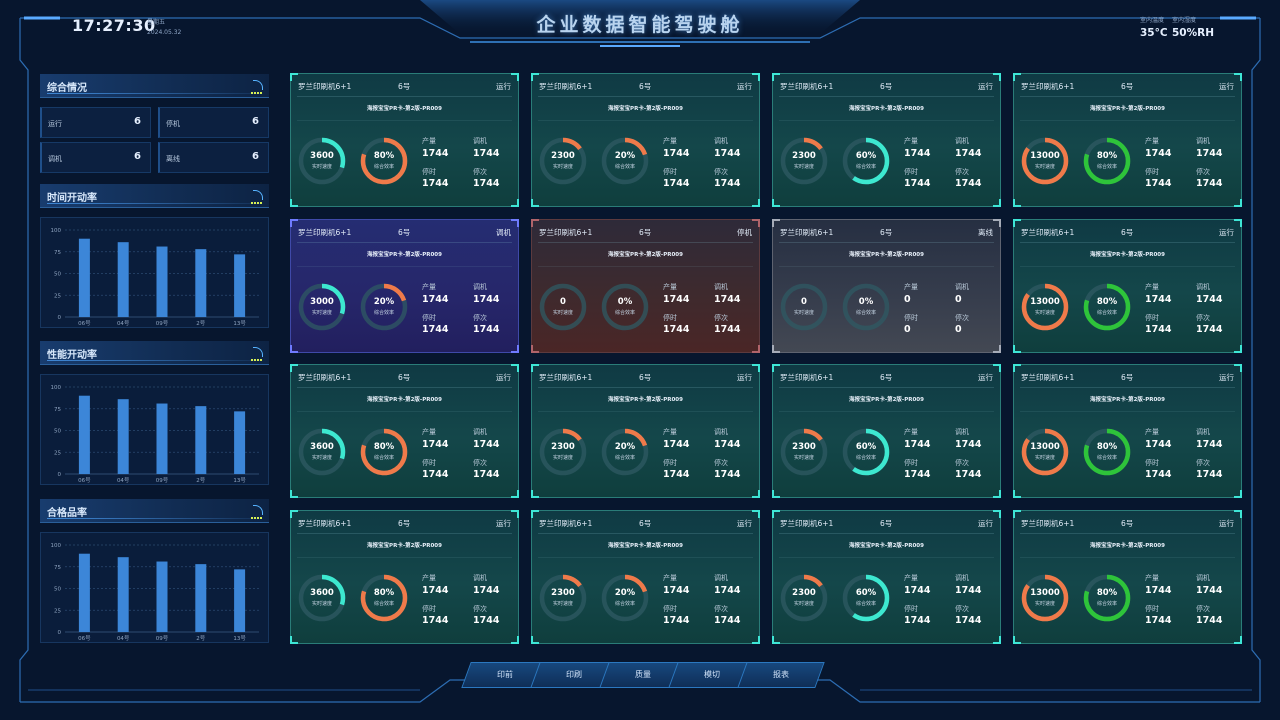 This screenshot has width=1280, height=720. Describe the element at coordinates (213, 122) in the screenshot. I see `stat-stopped: 停机 6` at that location.